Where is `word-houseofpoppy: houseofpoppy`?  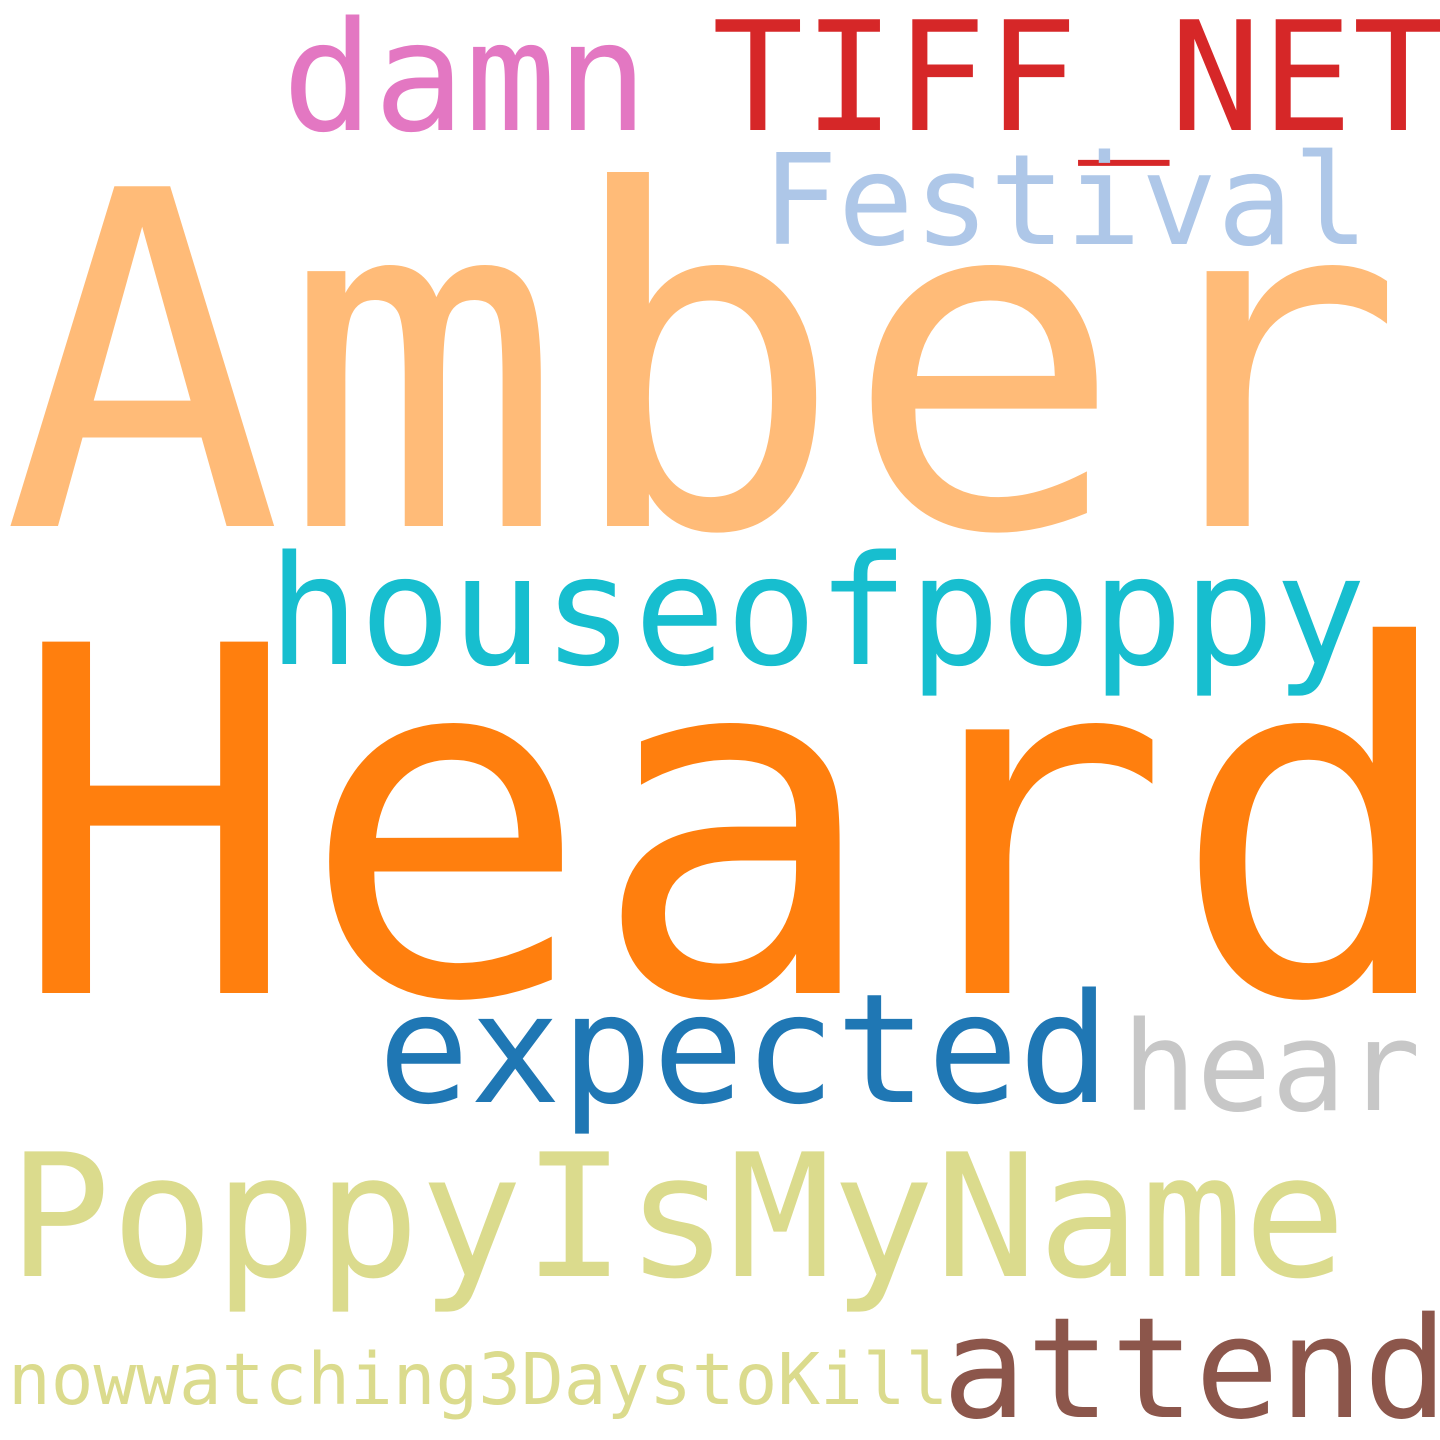
word-houseofpoppy: houseofpoppy is located at coordinates (817, 611).